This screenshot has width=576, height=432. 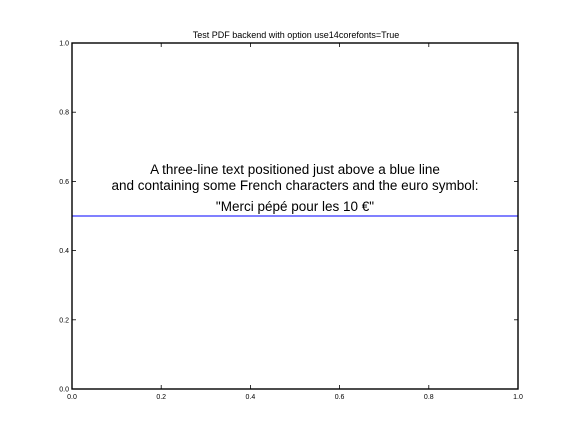 What do you see at coordinates (64, 44) in the screenshot?
I see `y-tick-label: 1.0` at bounding box center [64, 44].